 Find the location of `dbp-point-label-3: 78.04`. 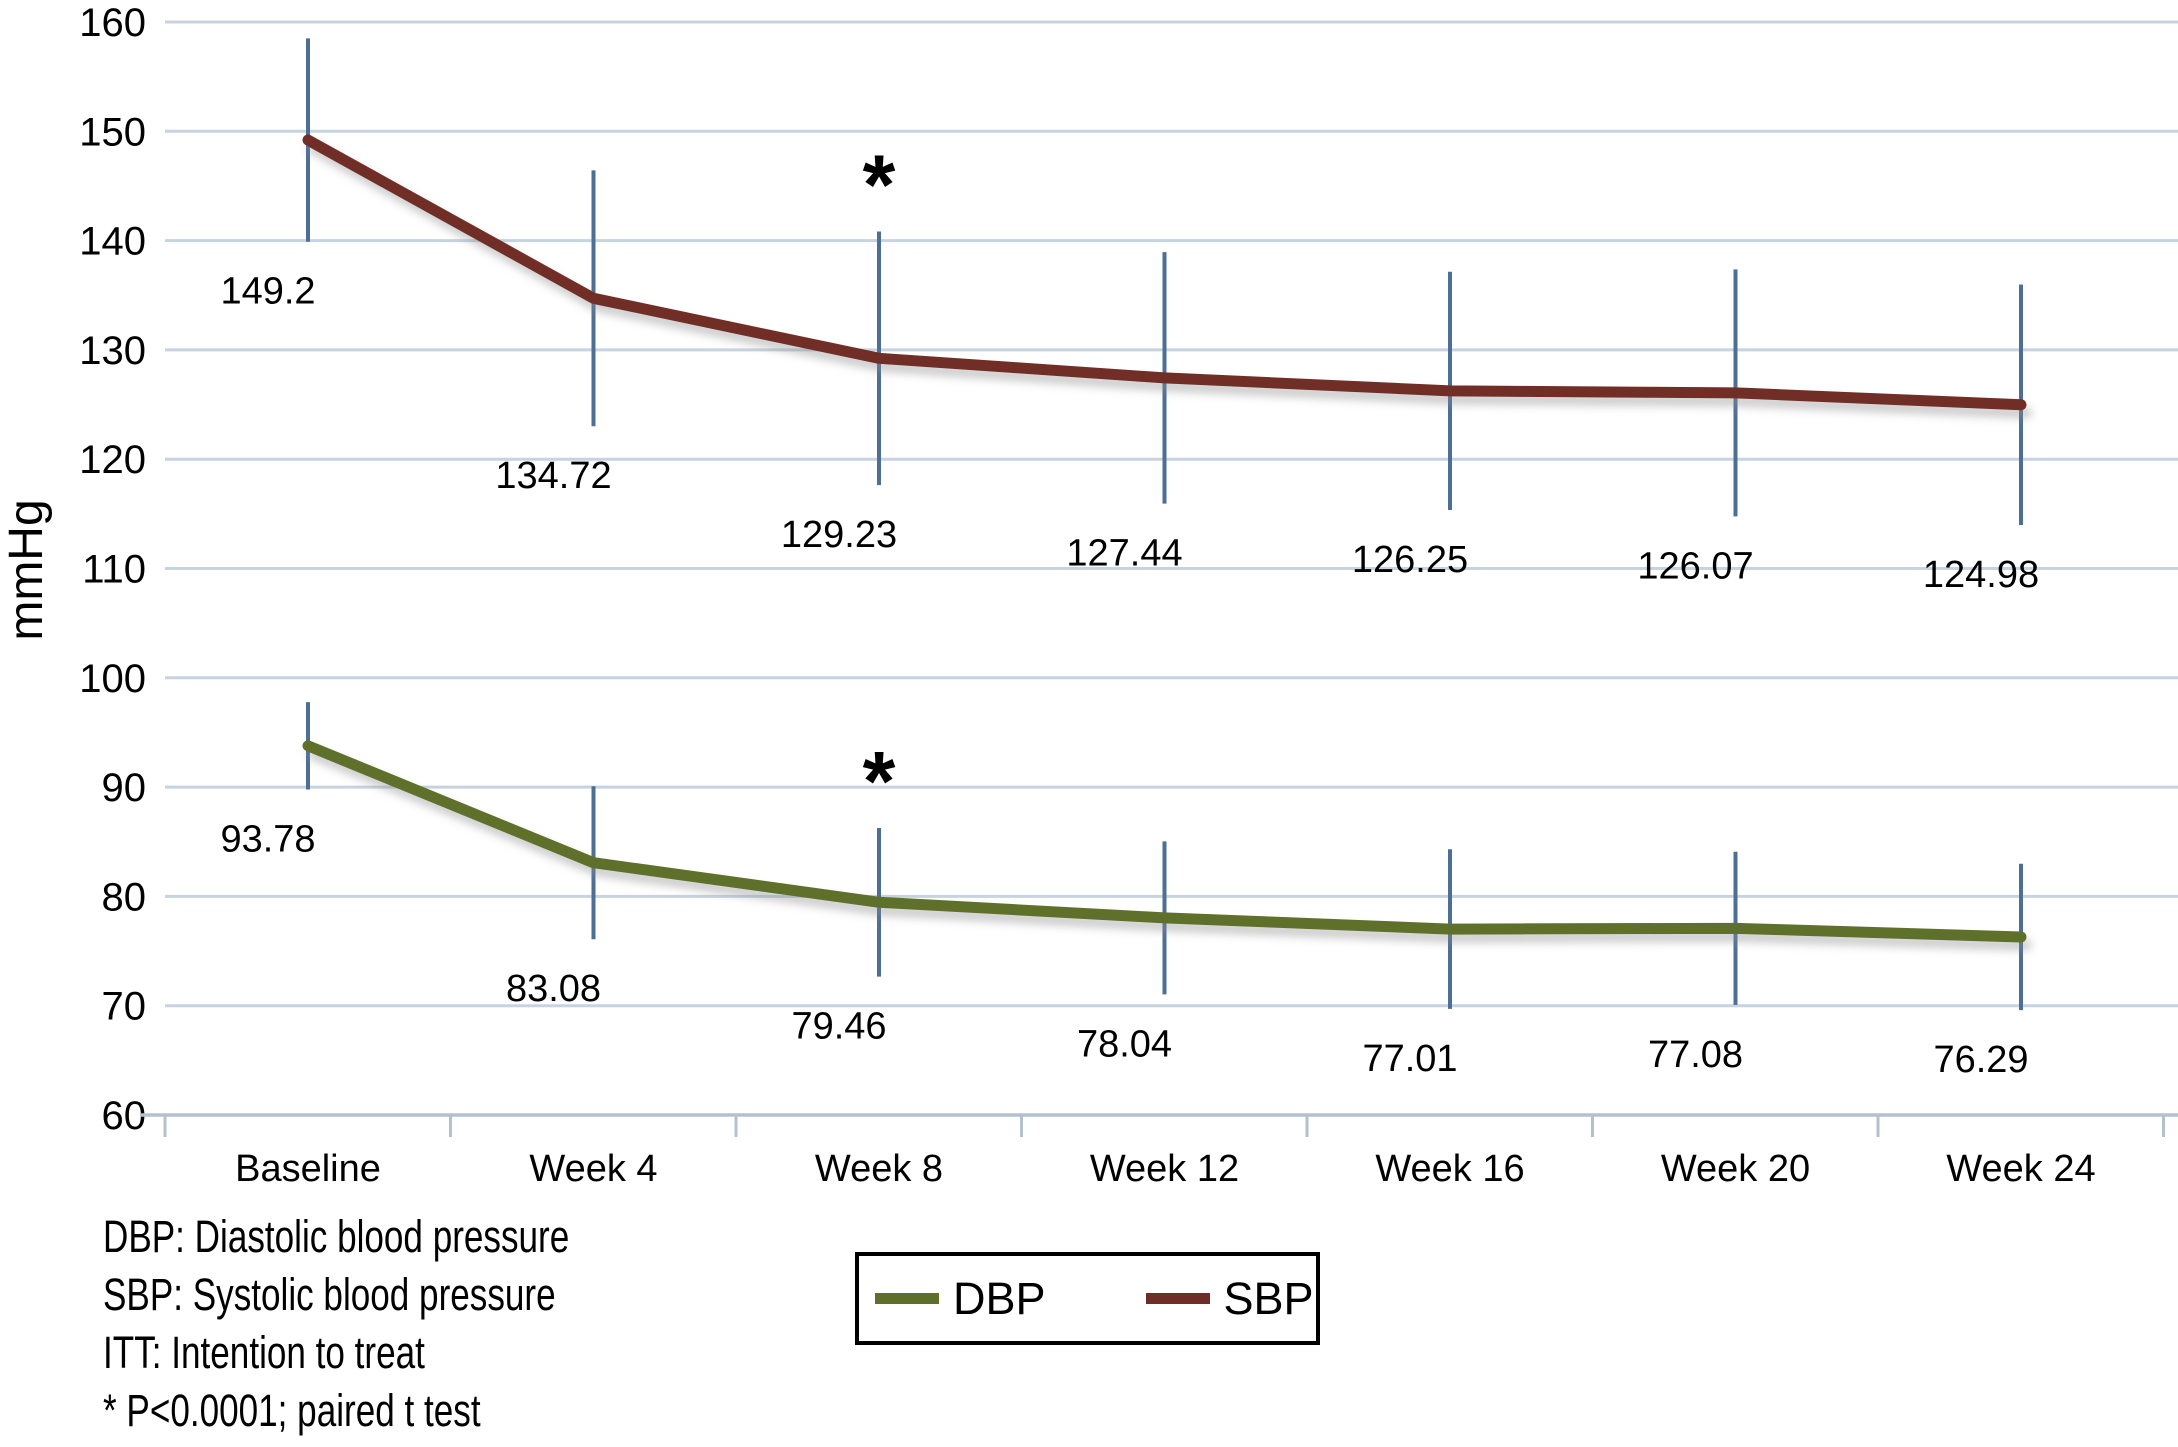

dbp-point-label-3: 78.04 is located at coordinates (1124, 1044).